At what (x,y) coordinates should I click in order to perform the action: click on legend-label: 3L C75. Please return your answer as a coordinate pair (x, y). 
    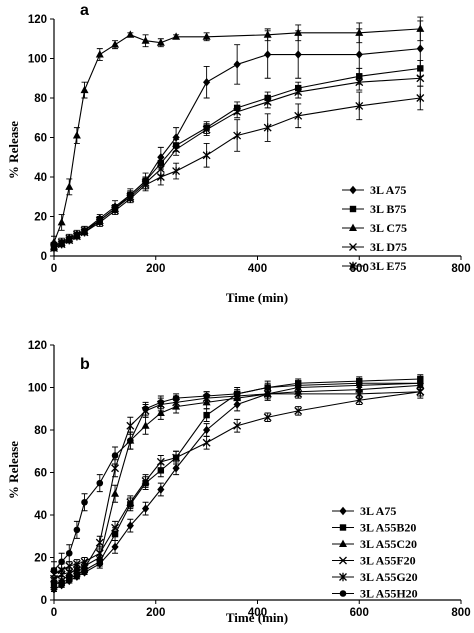
    Looking at the image, I should click on (388, 228).